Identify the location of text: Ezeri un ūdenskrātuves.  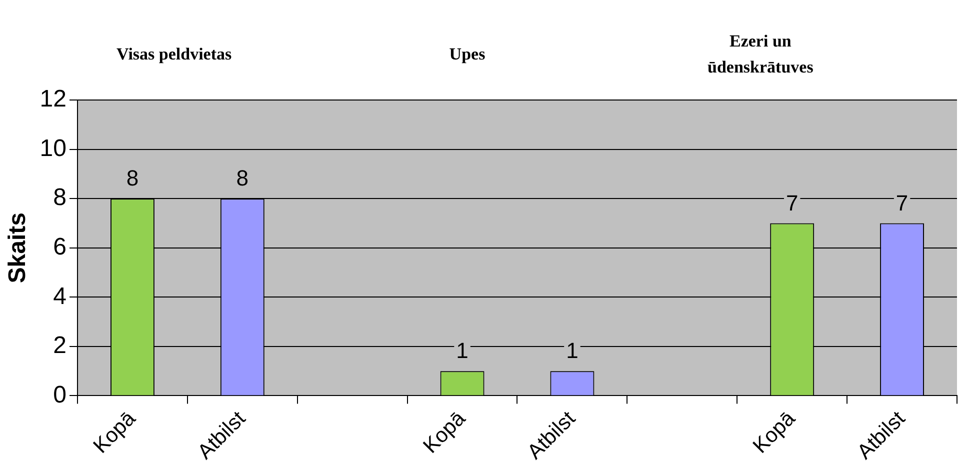
(761, 53).